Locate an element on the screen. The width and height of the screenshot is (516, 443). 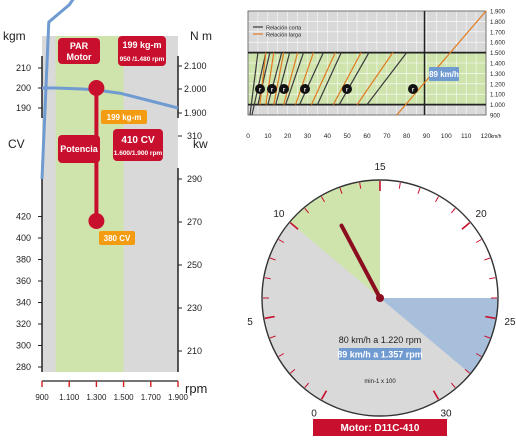
power-right-tick-label: 210 is located at coordinates (194, 351).